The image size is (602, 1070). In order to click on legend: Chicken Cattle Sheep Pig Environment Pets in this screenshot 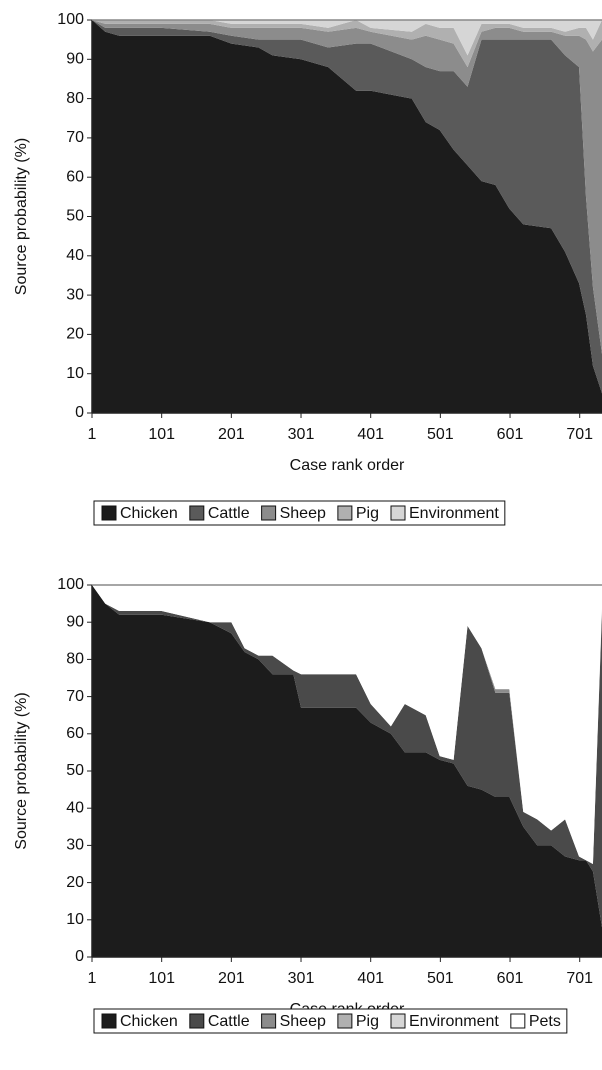, I will do `click(330, 1021)`.